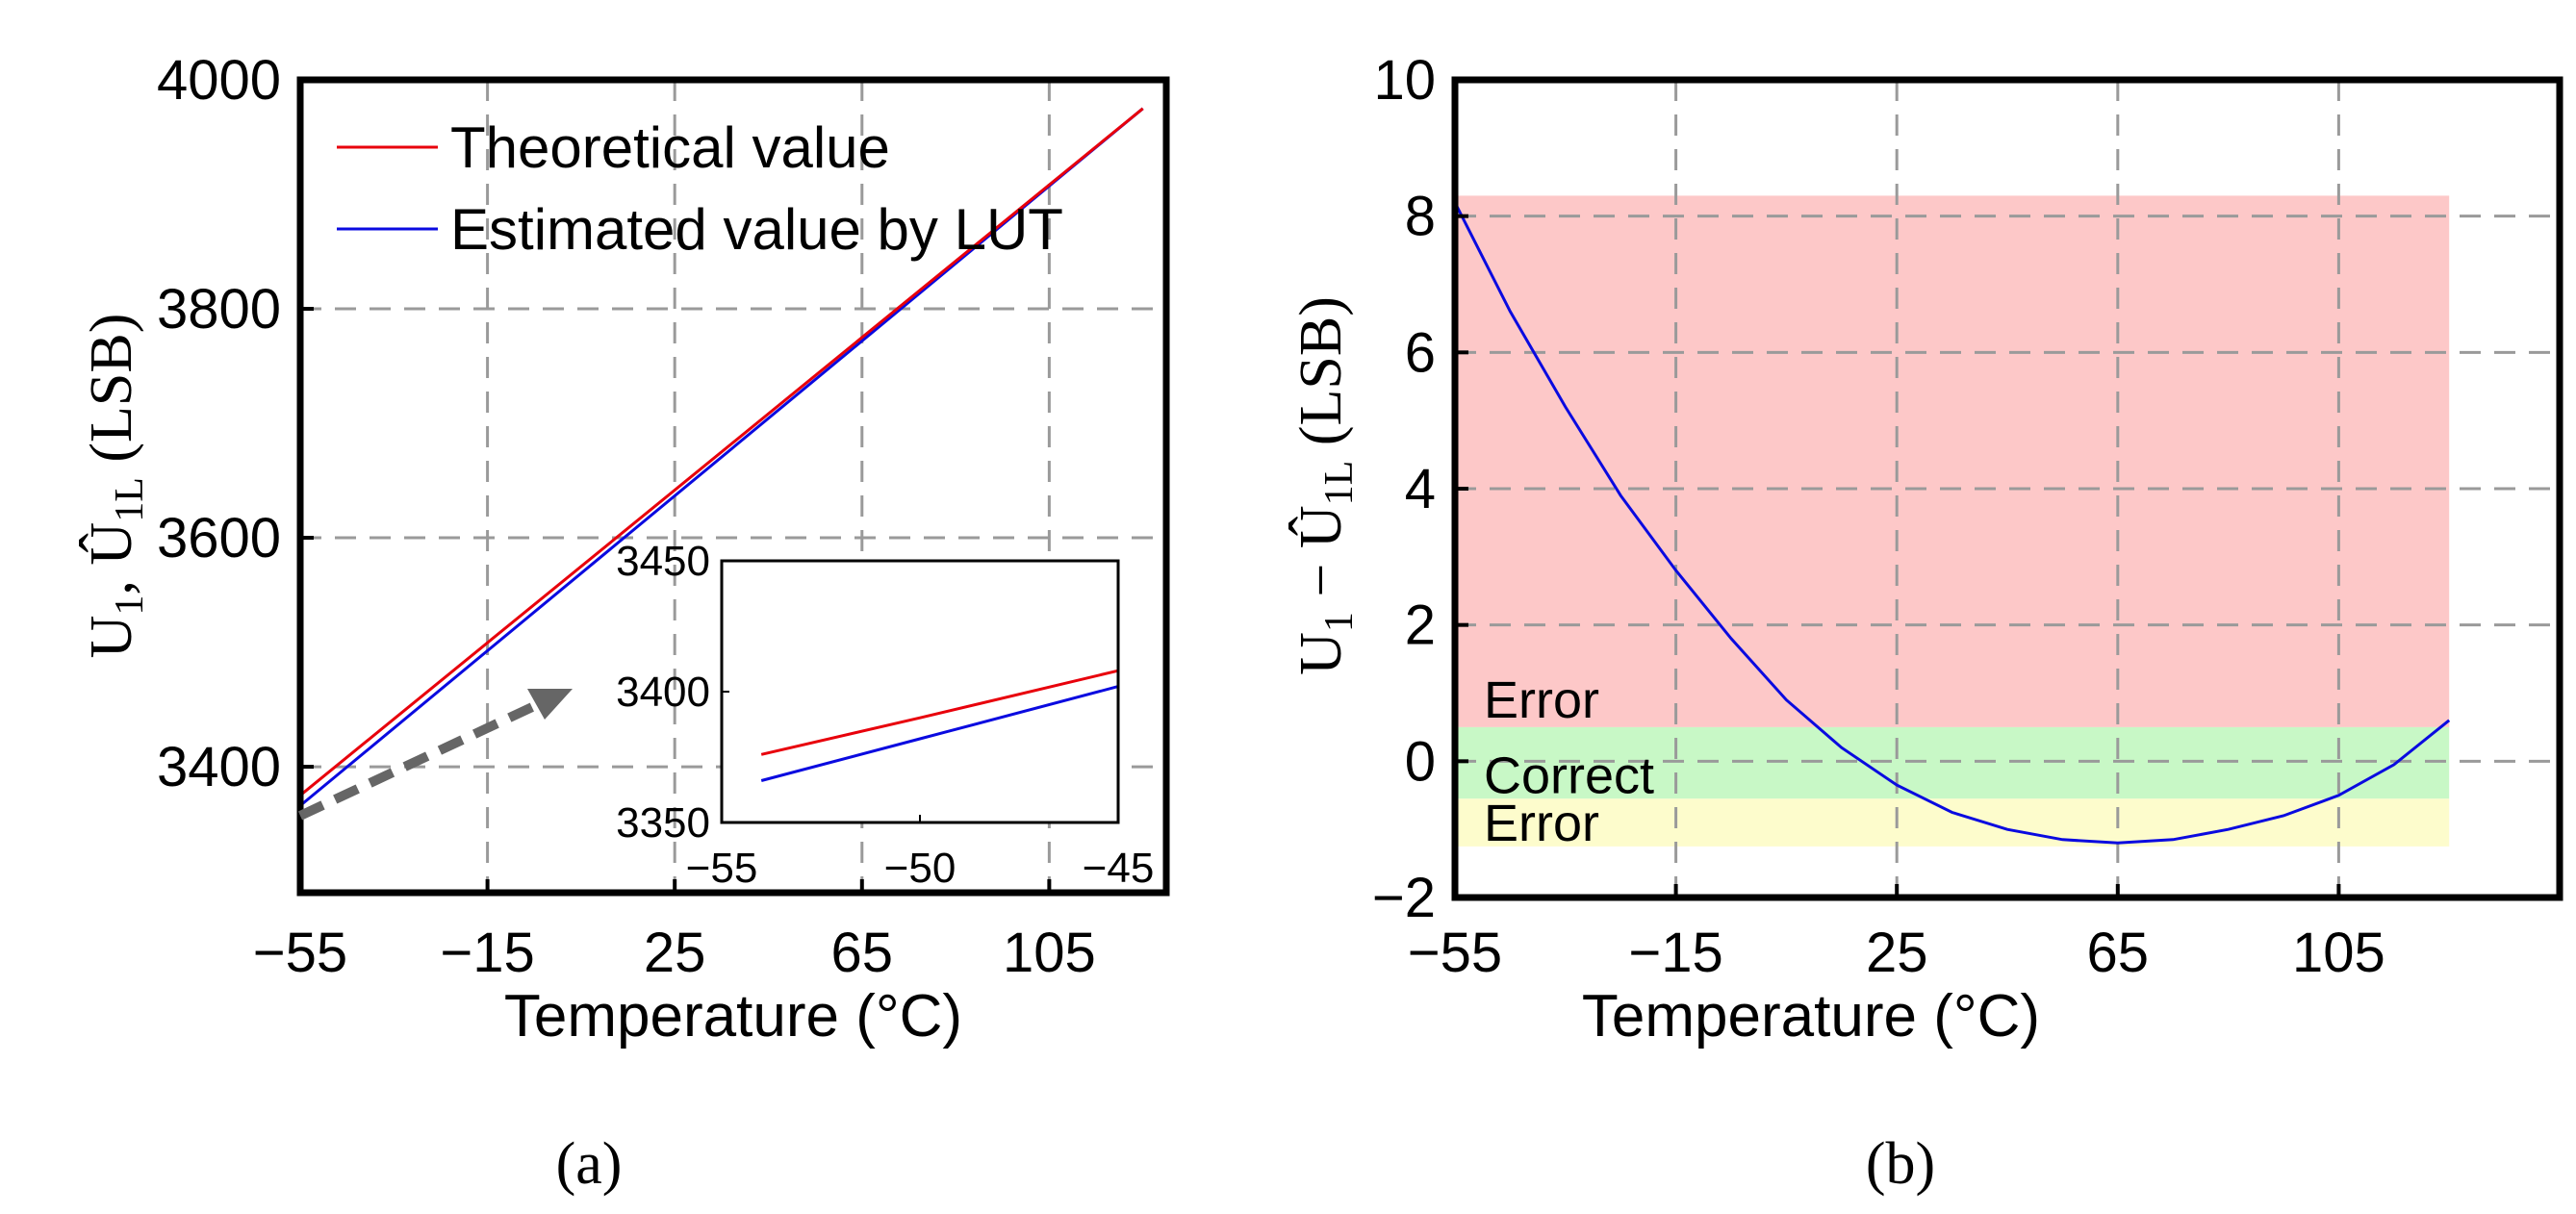  Describe the element at coordinates (219, 538) in the screenshot. I see `y-tick-label: 3600` at that location.